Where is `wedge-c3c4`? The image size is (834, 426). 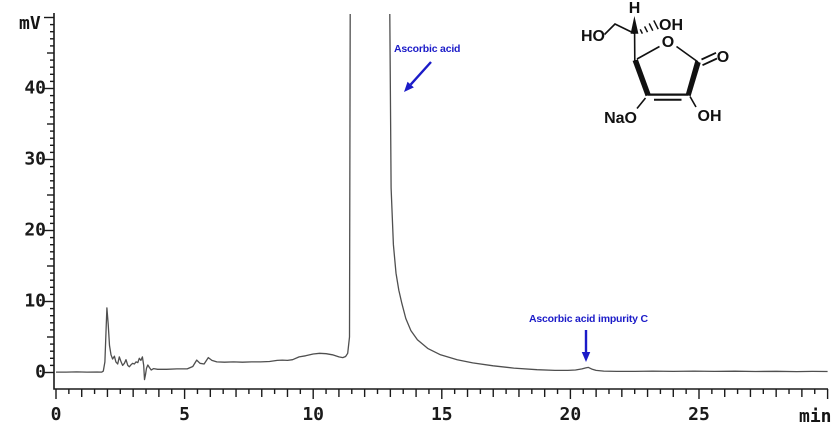 wedge-c3c4 is located at coordinates (641, 78).